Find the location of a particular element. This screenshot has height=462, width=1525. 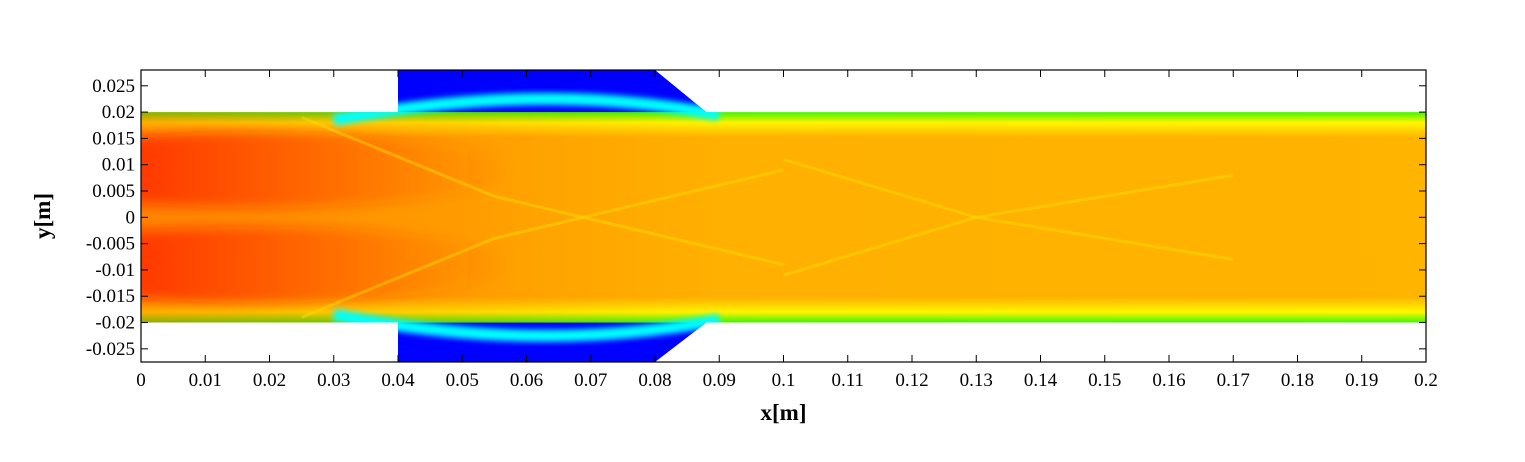

y-axis-label: y[m] is located at coordinates (42, 216).